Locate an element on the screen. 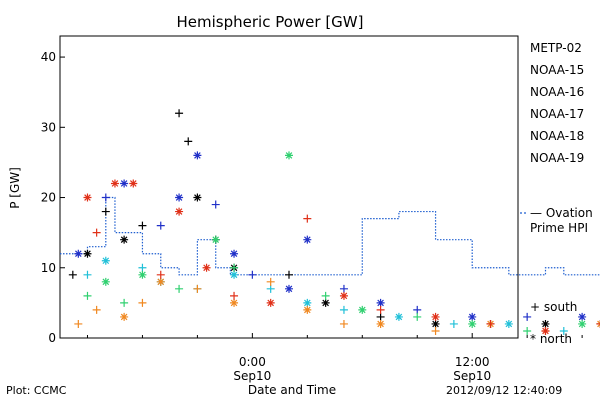 This screenshot has width=600, height=400. x-tick-time-1: 12:00 is located at coordinates (472, 362).